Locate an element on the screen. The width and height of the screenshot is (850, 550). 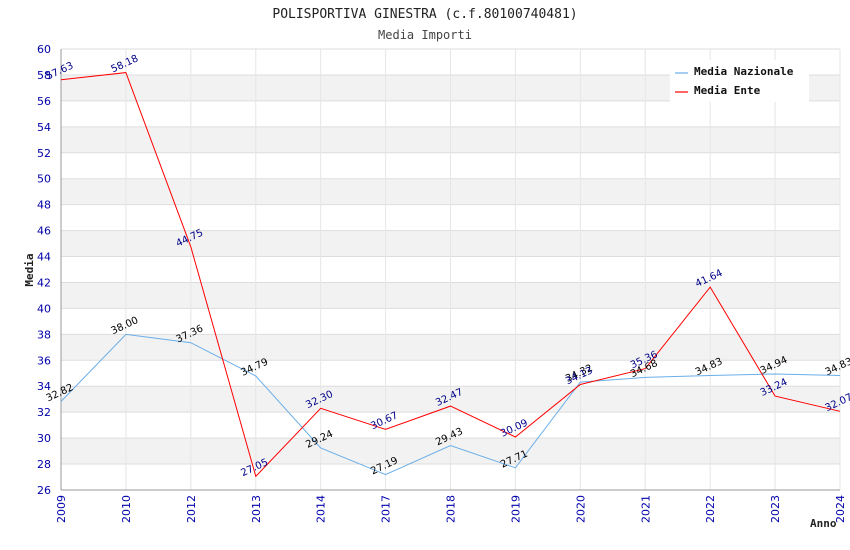
legend-label-media-nazionale: Media Nazionale is located at coordinates (744, 71).